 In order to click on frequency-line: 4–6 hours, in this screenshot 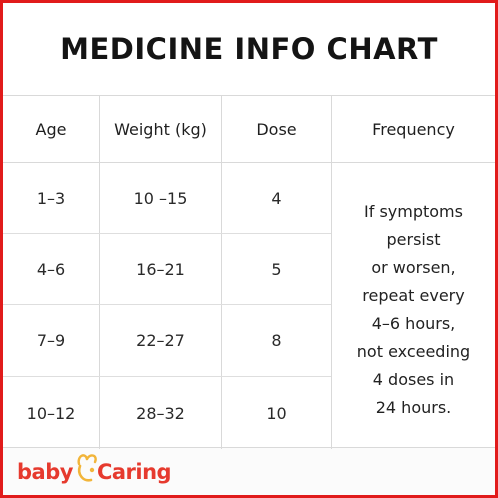, I will do `click(413, 323)`.